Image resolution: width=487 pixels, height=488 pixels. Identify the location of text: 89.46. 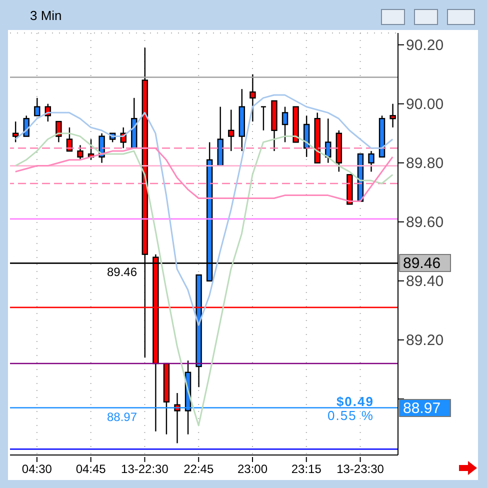
(422, 263).